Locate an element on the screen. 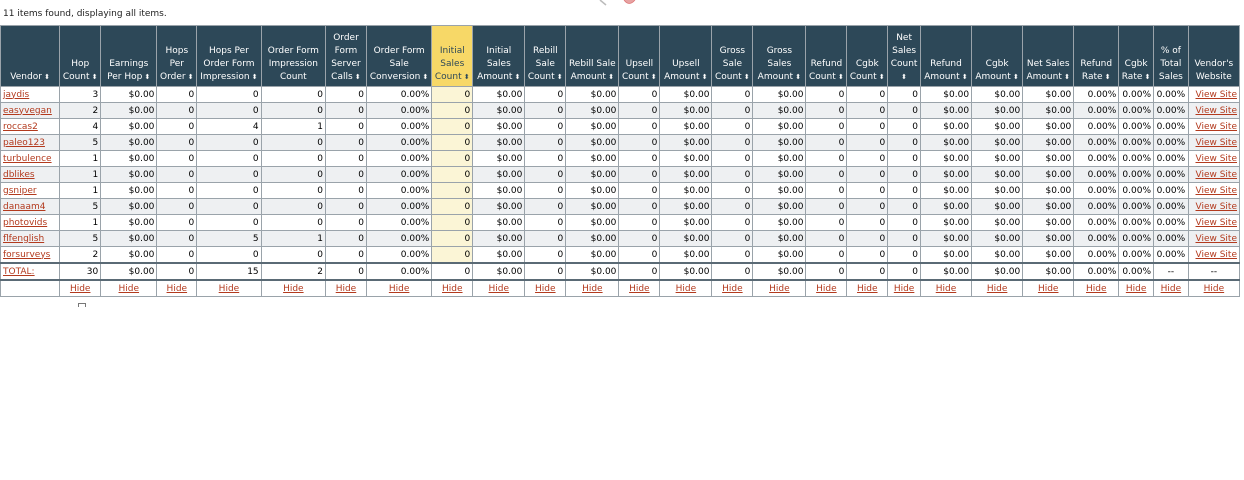  vendor-link: roccas2 is located at coordinates (20, 126).